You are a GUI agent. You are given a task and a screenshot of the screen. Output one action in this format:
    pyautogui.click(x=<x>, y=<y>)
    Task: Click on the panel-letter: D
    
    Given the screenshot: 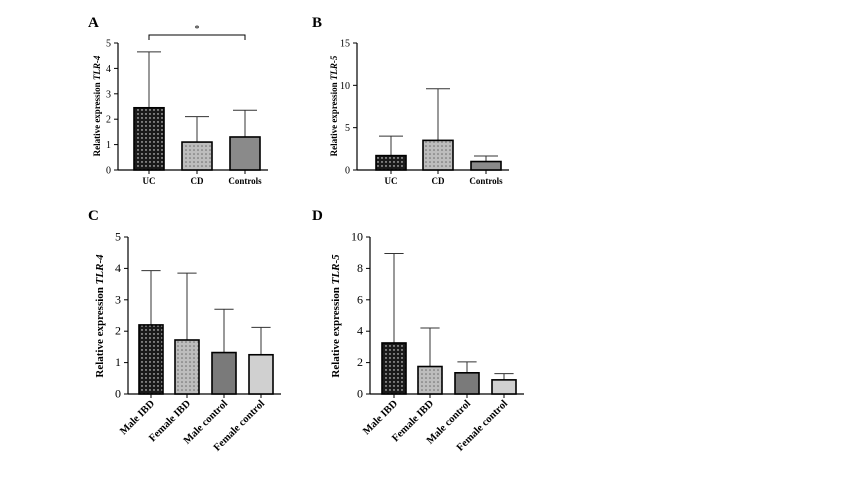 What is the action you would take?
    pyautogui.click(x=317, y=216)
    